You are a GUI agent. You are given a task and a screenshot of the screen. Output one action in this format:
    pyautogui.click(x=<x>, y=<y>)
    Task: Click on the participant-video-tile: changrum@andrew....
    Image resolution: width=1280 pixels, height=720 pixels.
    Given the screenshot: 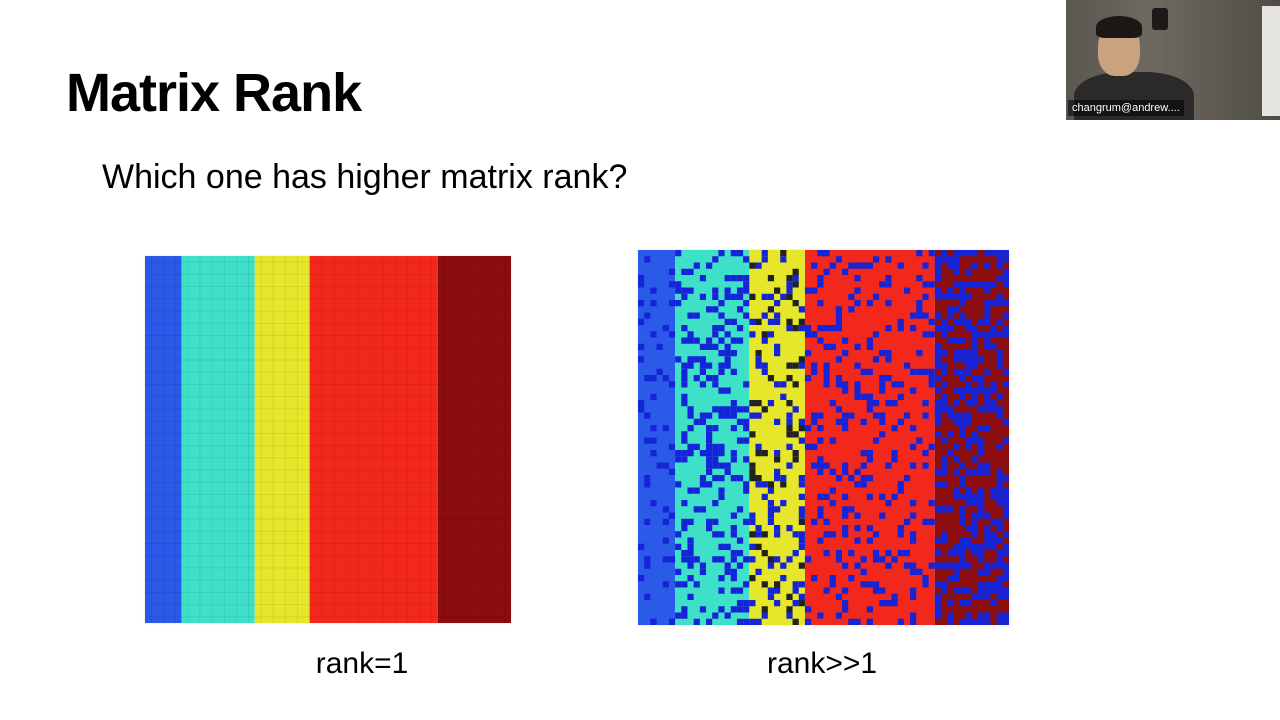 What is the action you would take?
    pyautogui.click(x=1173, y=60)
    